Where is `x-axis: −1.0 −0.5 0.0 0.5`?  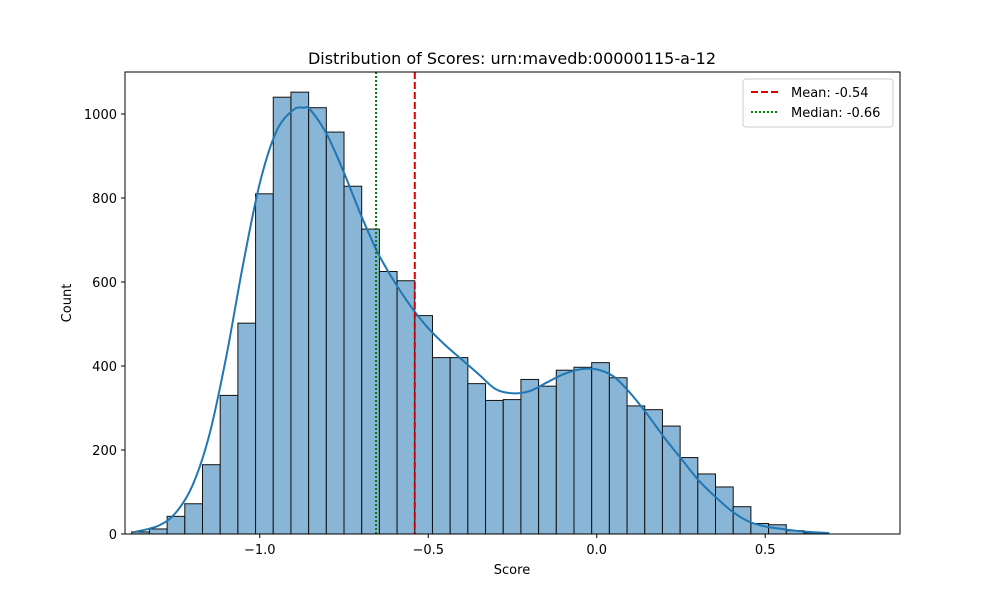 x-axis: −1.0 −0.5 0.0 0.5 is located at coordinates (510, 546).